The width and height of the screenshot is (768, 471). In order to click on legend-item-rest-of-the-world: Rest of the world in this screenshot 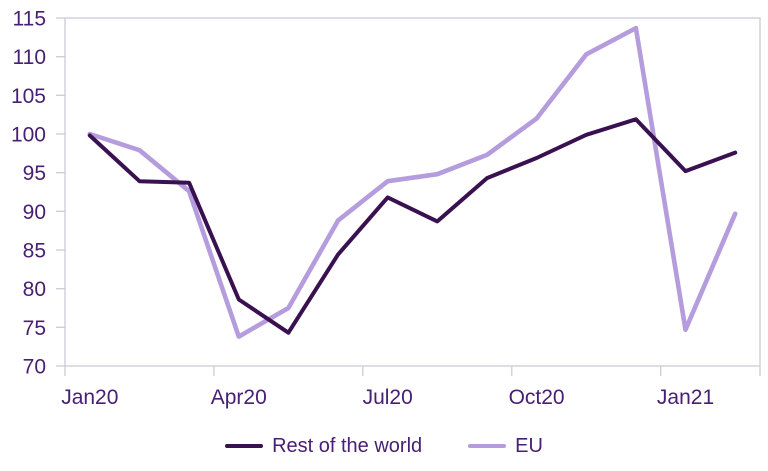, I will do `click(323, 446)`.